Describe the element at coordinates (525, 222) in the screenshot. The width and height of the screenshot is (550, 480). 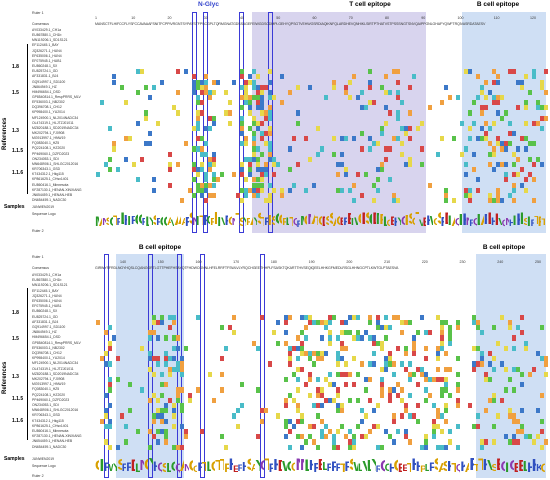
I see `logo-letter: S` at that location.